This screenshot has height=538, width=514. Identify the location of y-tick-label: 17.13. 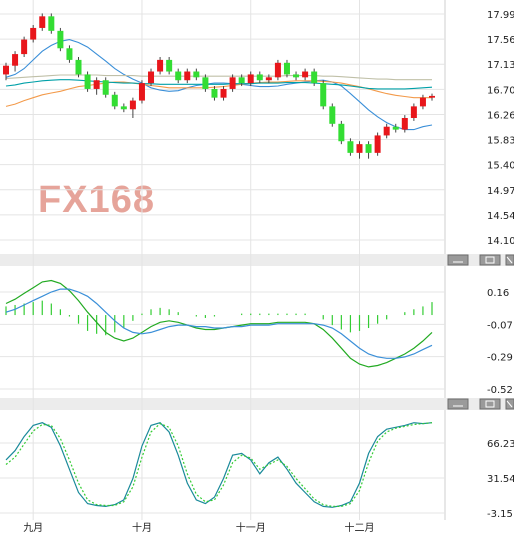
(500, 65).